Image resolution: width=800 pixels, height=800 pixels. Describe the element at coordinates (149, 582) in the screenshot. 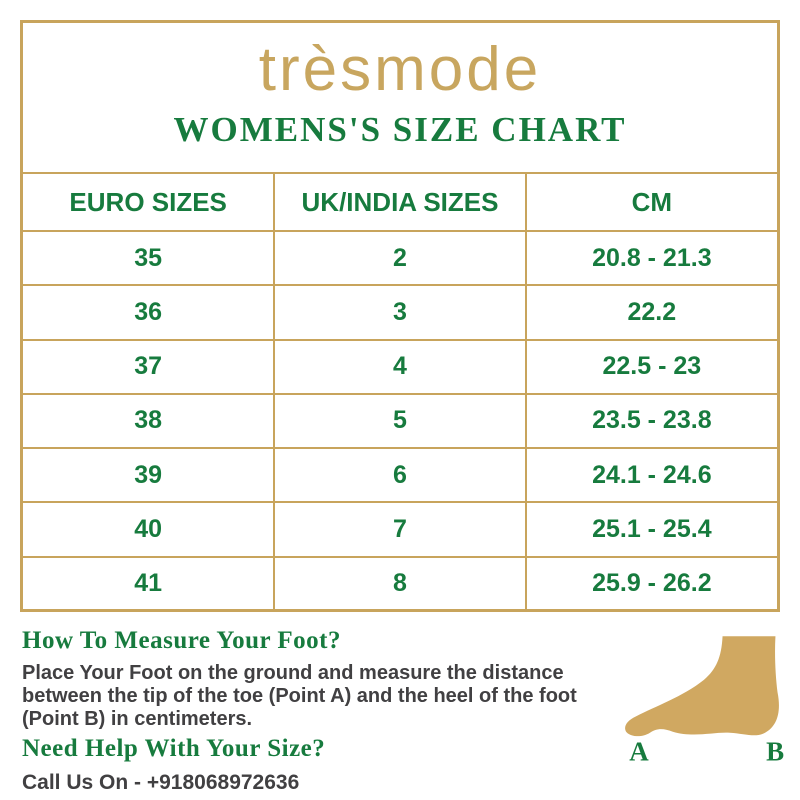

I see `euro-size-cell: 41` at that location.